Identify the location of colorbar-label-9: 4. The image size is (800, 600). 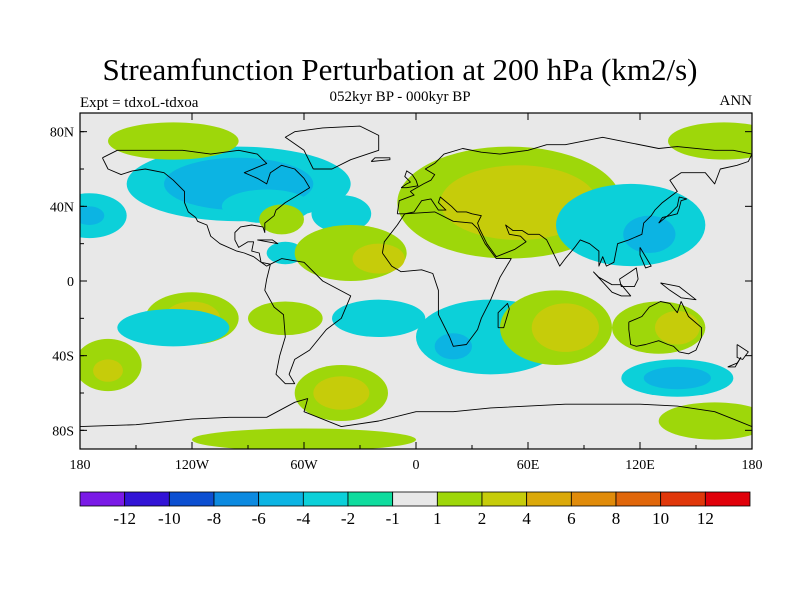
(526, 518).